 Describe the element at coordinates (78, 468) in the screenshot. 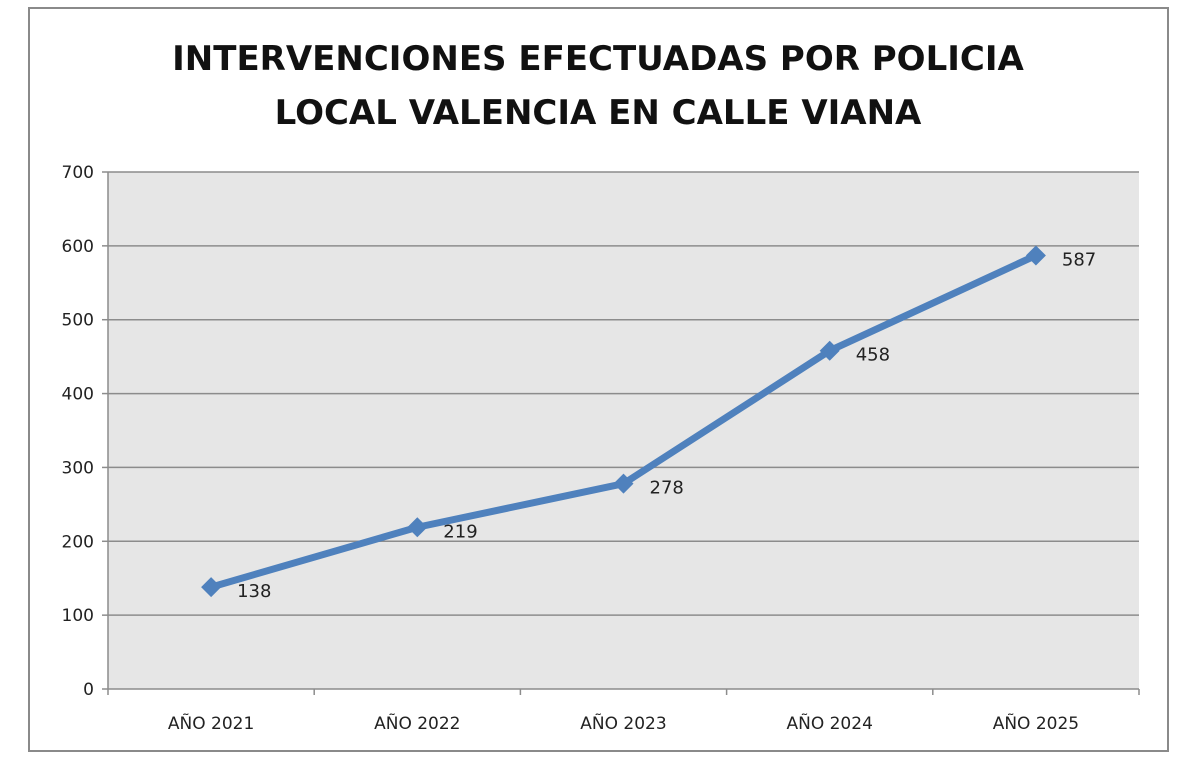

I see `y-tick-label: 300` at that location.